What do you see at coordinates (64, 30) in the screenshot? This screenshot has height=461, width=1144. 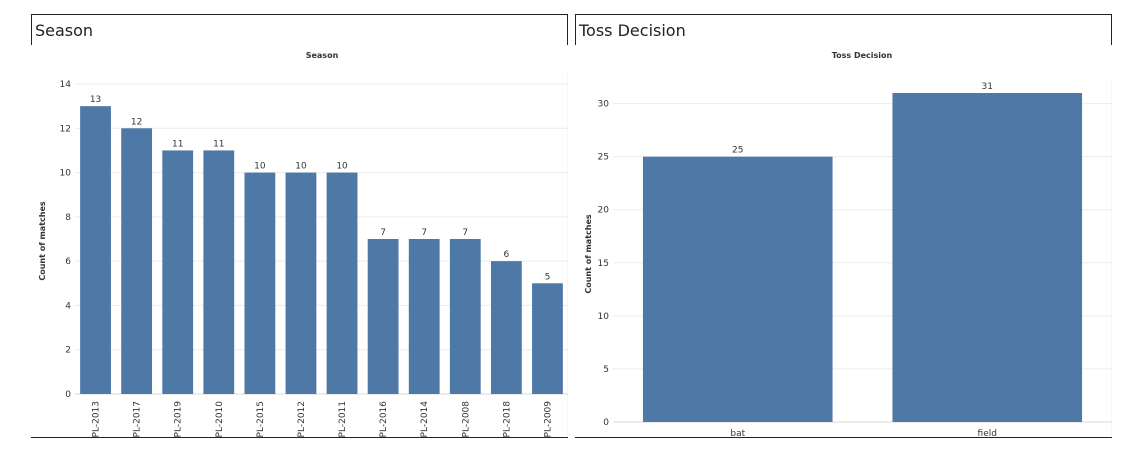 I see `season-panel-title: Season` at bounding box center [64, 30].